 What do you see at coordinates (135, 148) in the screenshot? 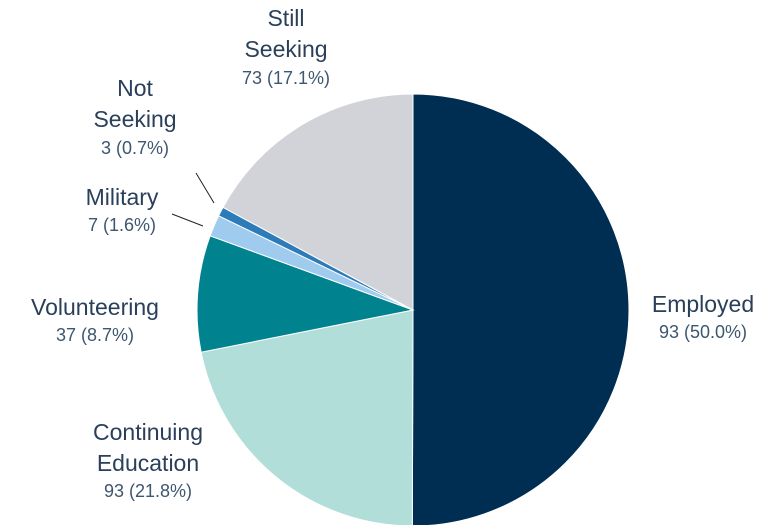
I see `value-label: 3 (0.7%)` at bounding box center [135, 148].